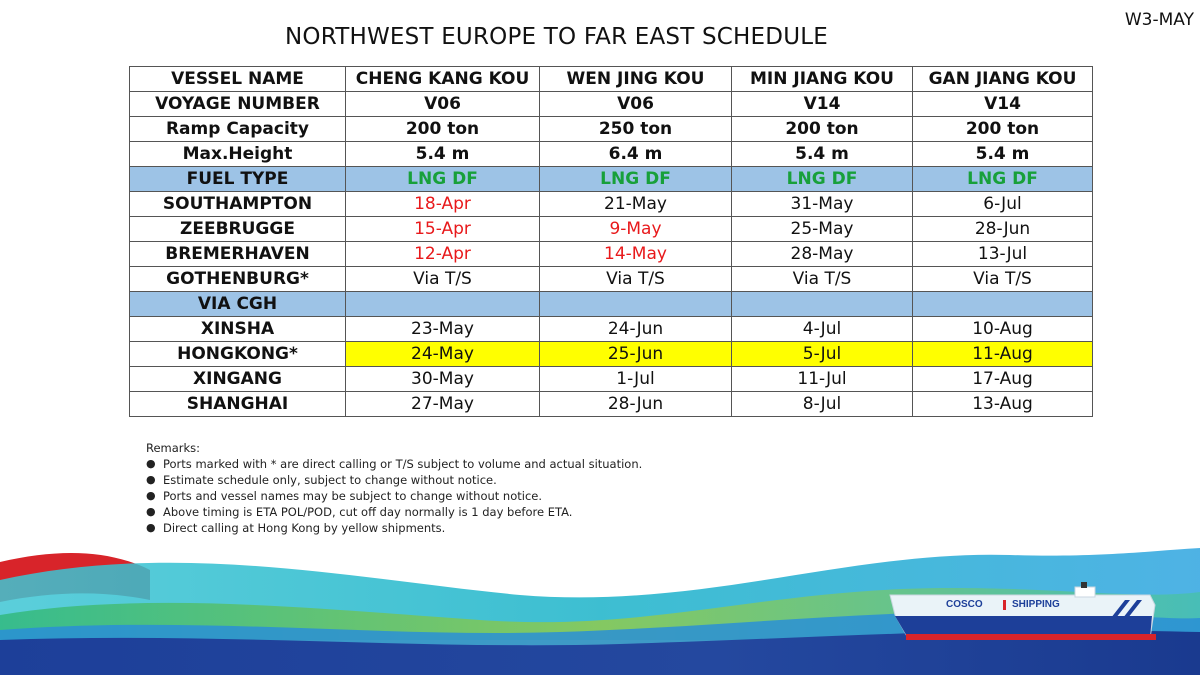  I want to click on row-label-ramp-capacity: Ramp Capacity, so click(237, 129).